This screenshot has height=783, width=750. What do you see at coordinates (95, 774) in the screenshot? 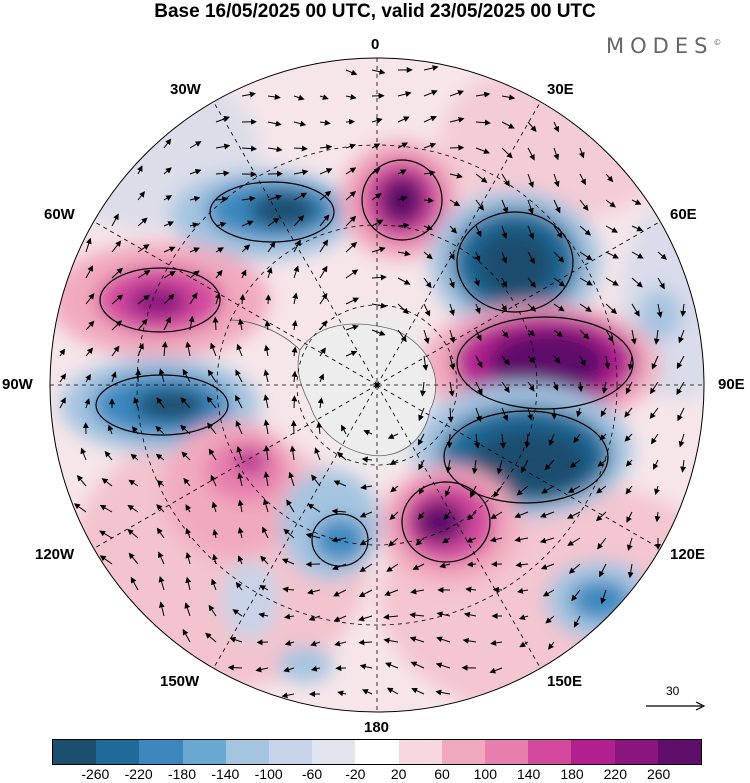
I see `colorbar-tick-label: -260` at bounding box center [95, 774].